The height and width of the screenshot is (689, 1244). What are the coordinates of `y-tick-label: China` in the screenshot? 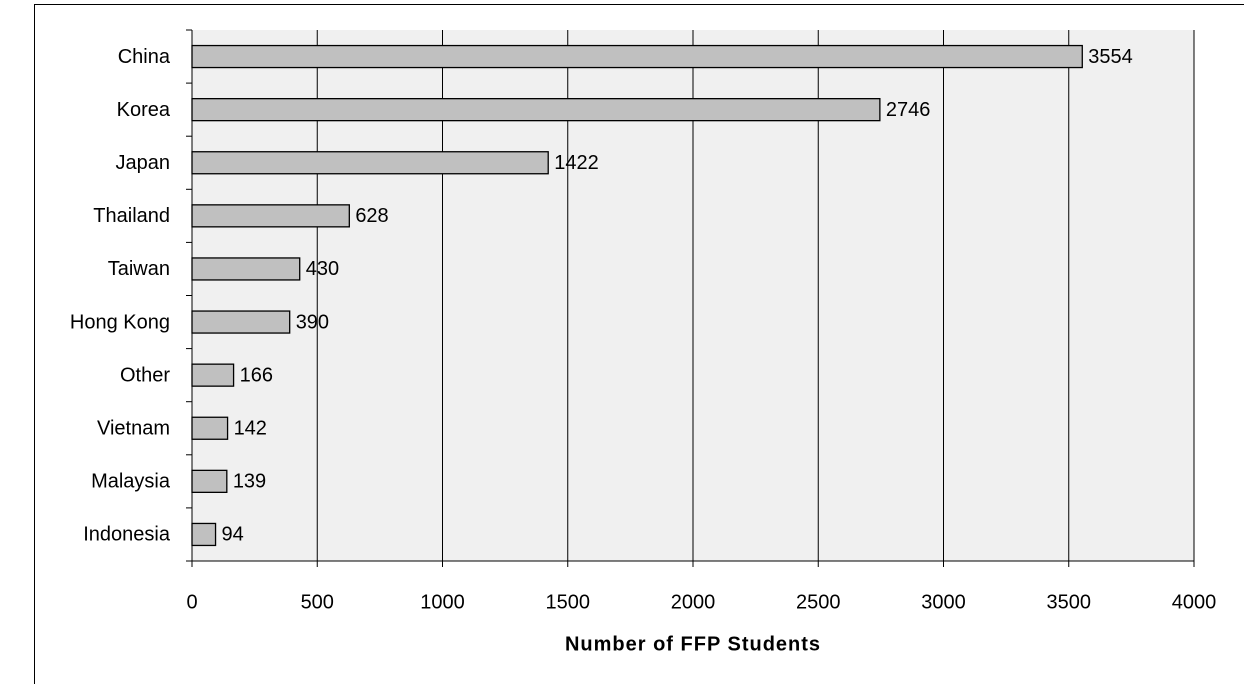 It's located at (144, 57).